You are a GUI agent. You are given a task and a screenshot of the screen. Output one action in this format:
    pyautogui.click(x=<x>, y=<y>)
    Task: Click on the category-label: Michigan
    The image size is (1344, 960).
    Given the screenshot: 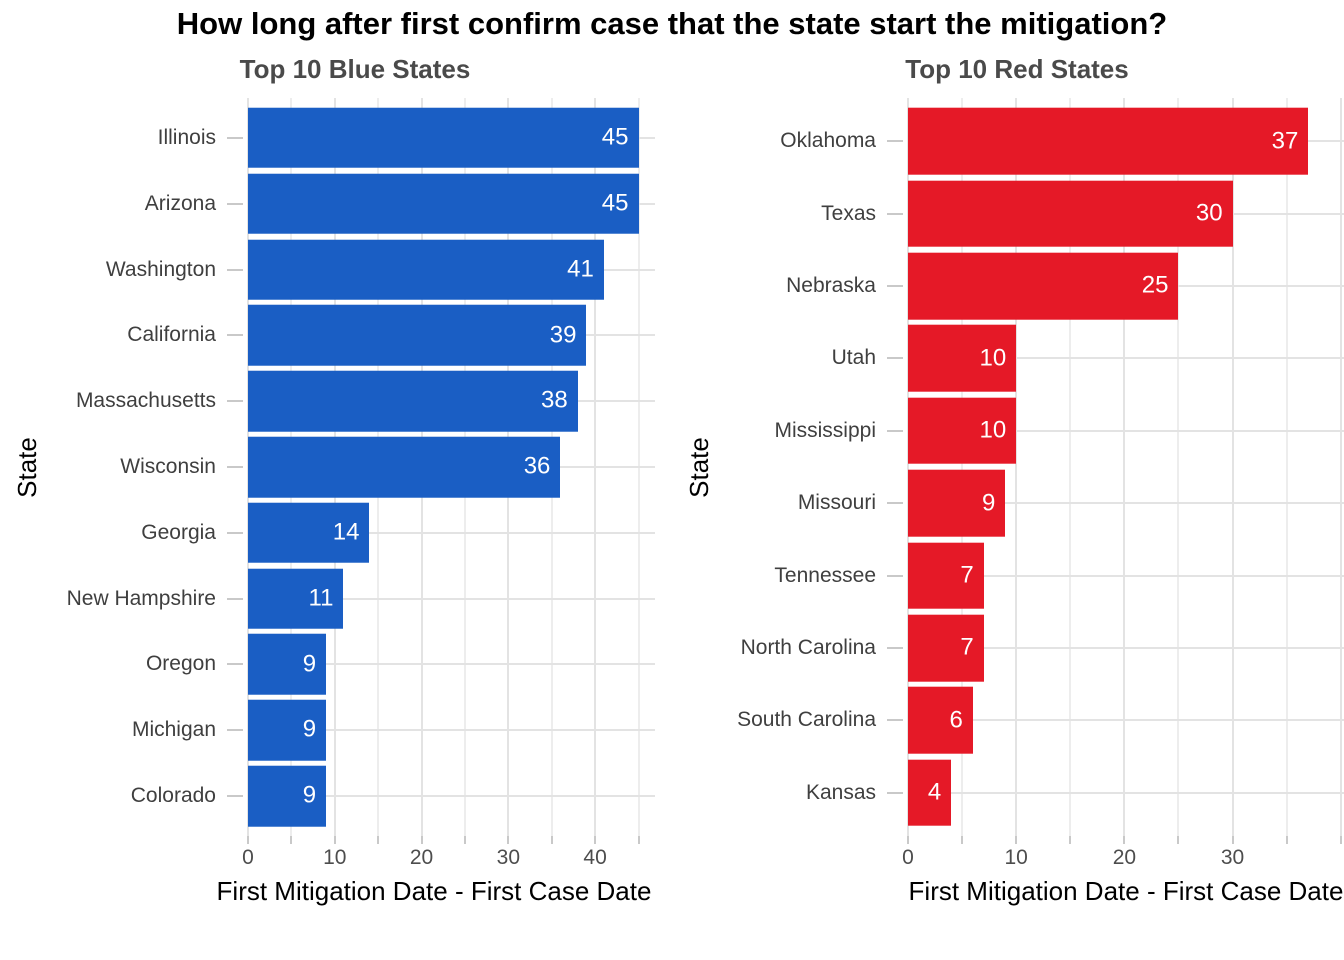 What is the action you would take?
    pyautogui.click(x=173, y=730)
    